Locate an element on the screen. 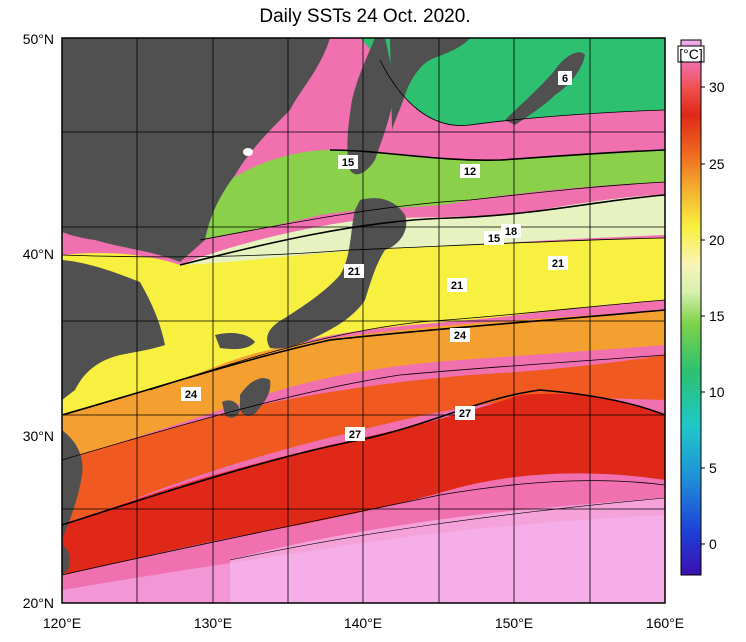 Image resolution: width=746 pixels, height=642 pixels. contour-label-15-west: 15 is located at coordinates (348, 162).